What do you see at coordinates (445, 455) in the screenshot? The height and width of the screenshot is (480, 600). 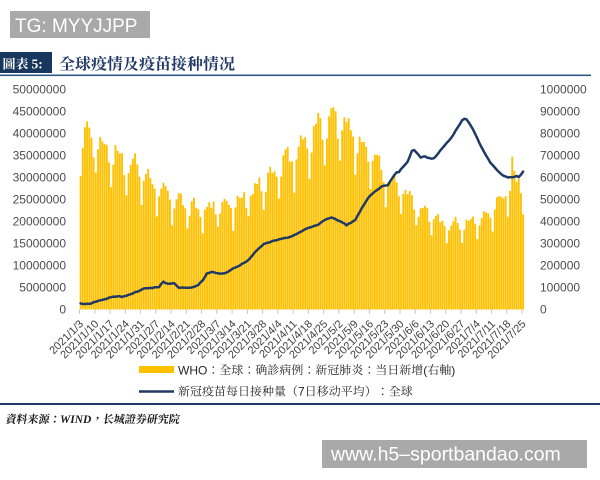 I see `svg-text: www.h5–sportbandao.com` at bounding box center [445, 455].